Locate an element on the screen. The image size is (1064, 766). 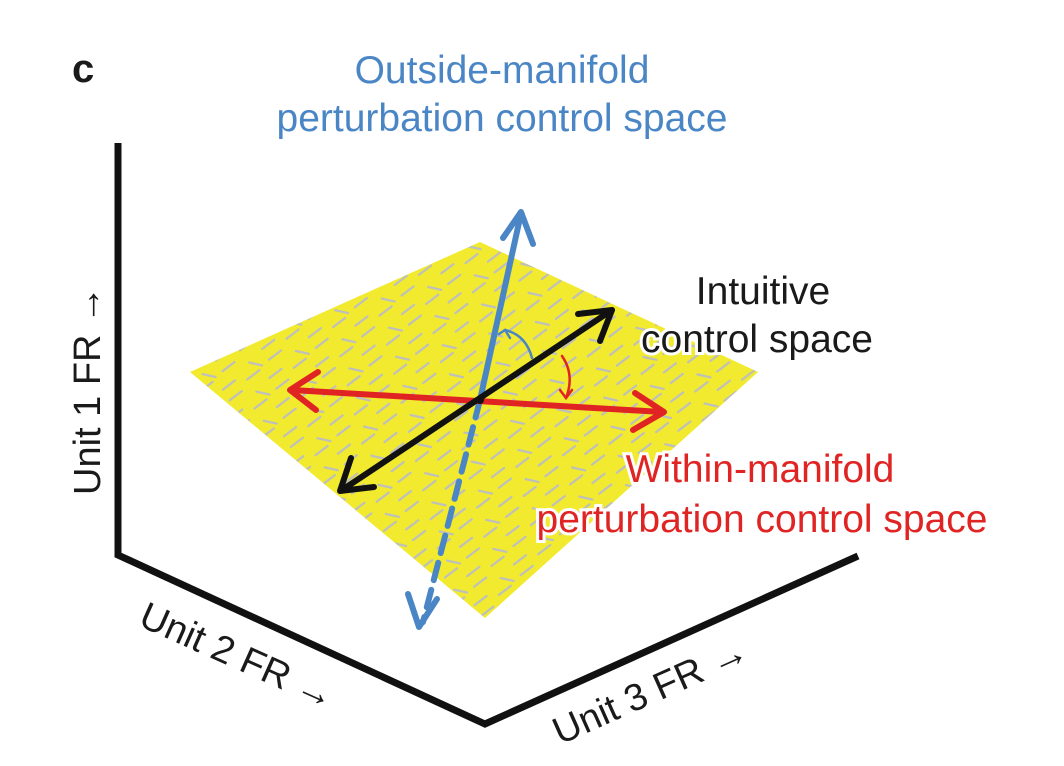
outside-arrow-head-top is located at coordinates (518, 228).